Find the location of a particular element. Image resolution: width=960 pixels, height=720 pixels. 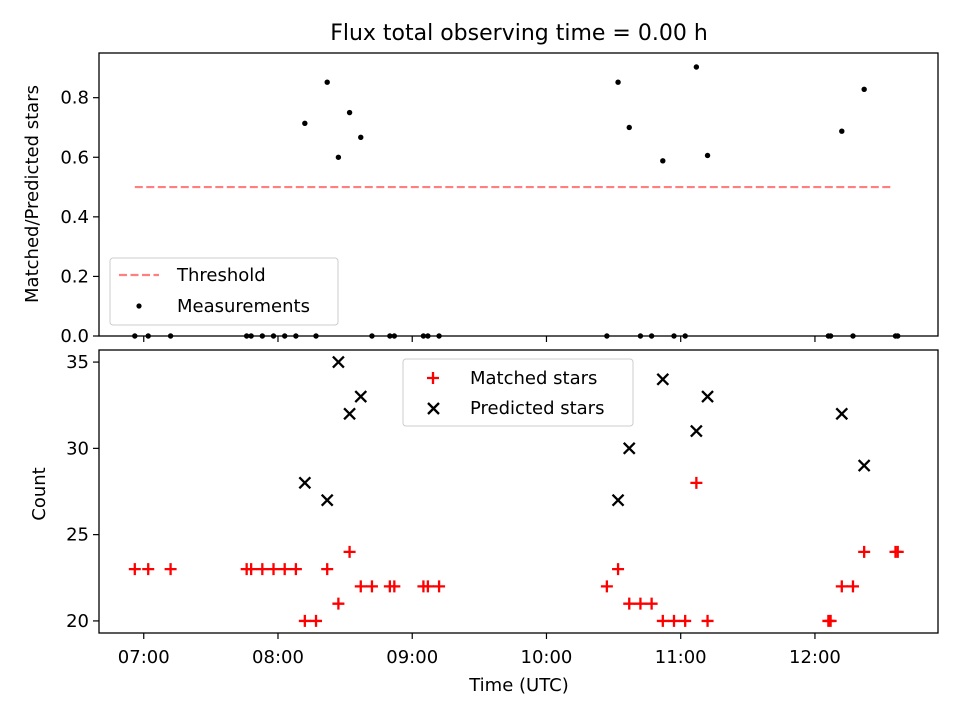

bottom-x-tick-label: 12:00 is located at coordinates (815, 657).